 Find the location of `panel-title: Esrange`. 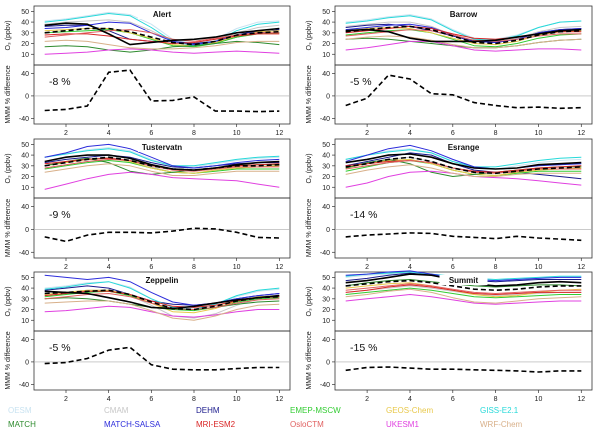

panel-title: Esrange is located at coordinates (464, 147).